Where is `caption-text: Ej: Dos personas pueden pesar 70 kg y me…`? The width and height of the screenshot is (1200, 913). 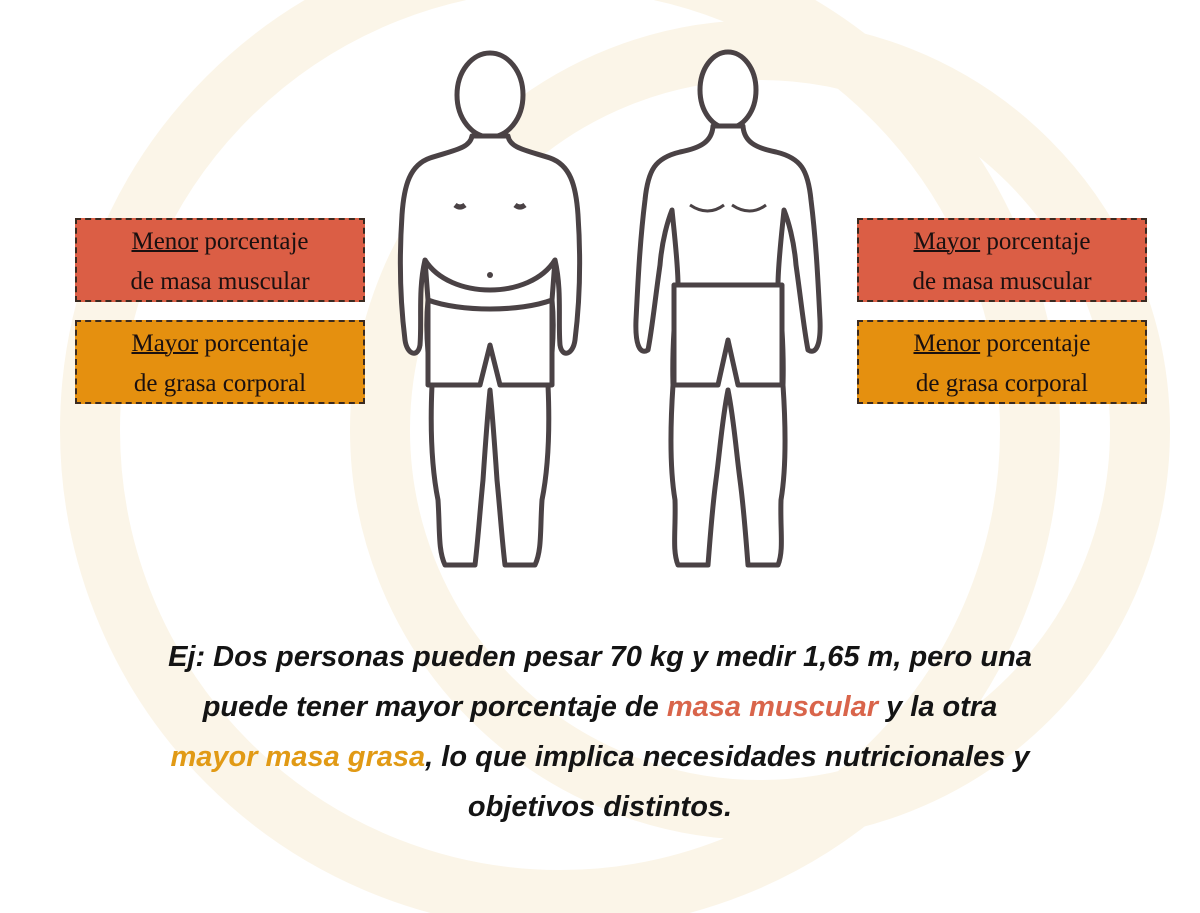 caption-text: Ej: Dos personas pueden pesar 70 kg y me… is located at coordinates (600, 657).